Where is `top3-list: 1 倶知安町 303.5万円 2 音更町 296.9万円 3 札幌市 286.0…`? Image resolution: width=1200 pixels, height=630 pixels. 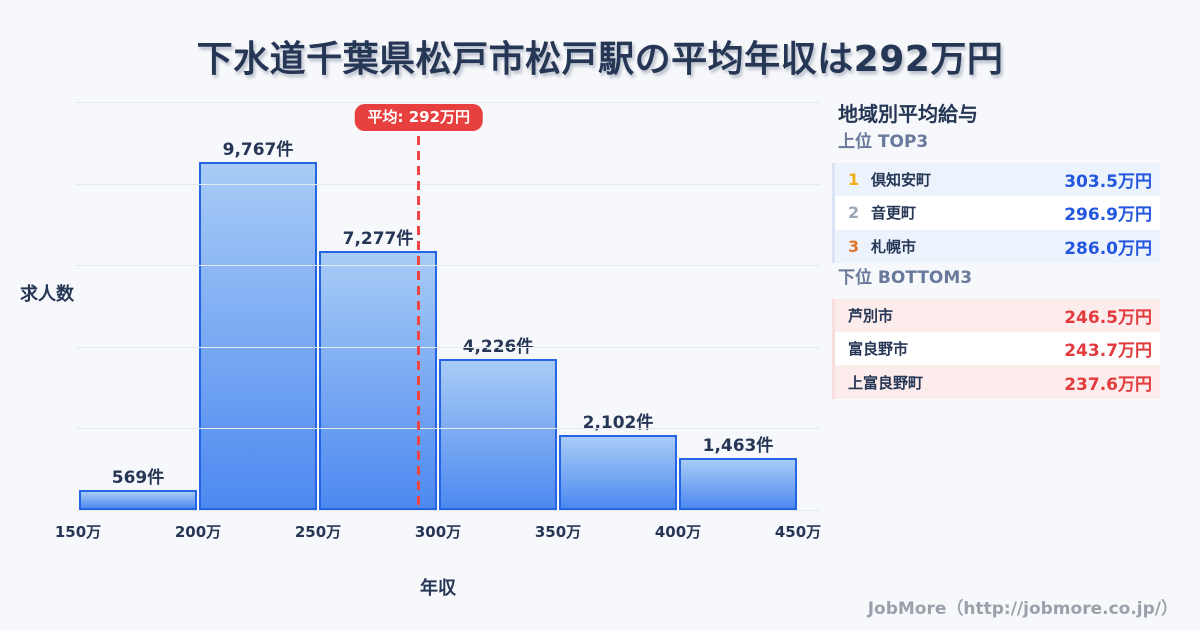
top3-list: 1 倶知安町 303.5万円 2 音更町 296.9万円 3 札幌市 286.0… is located at coordinates (996, 213).